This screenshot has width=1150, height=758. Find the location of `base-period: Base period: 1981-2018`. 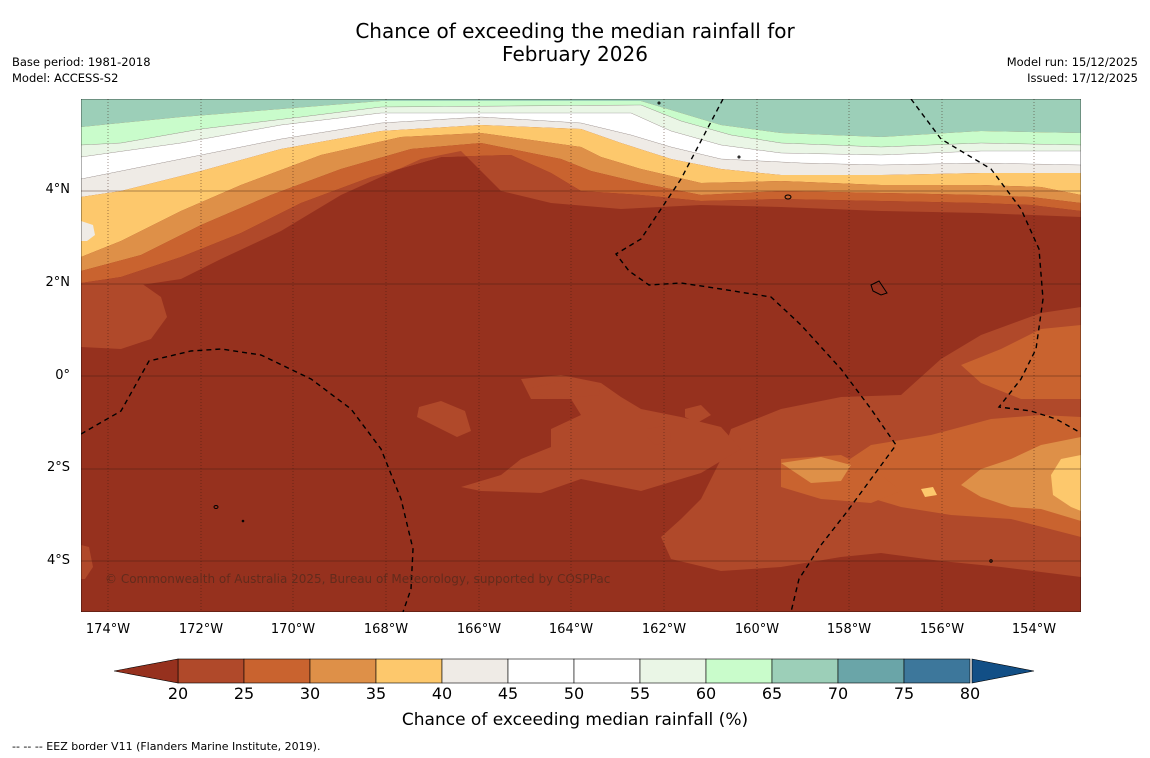

base-period: Base period: 1981-2018 is located at coordinates (81, 62).